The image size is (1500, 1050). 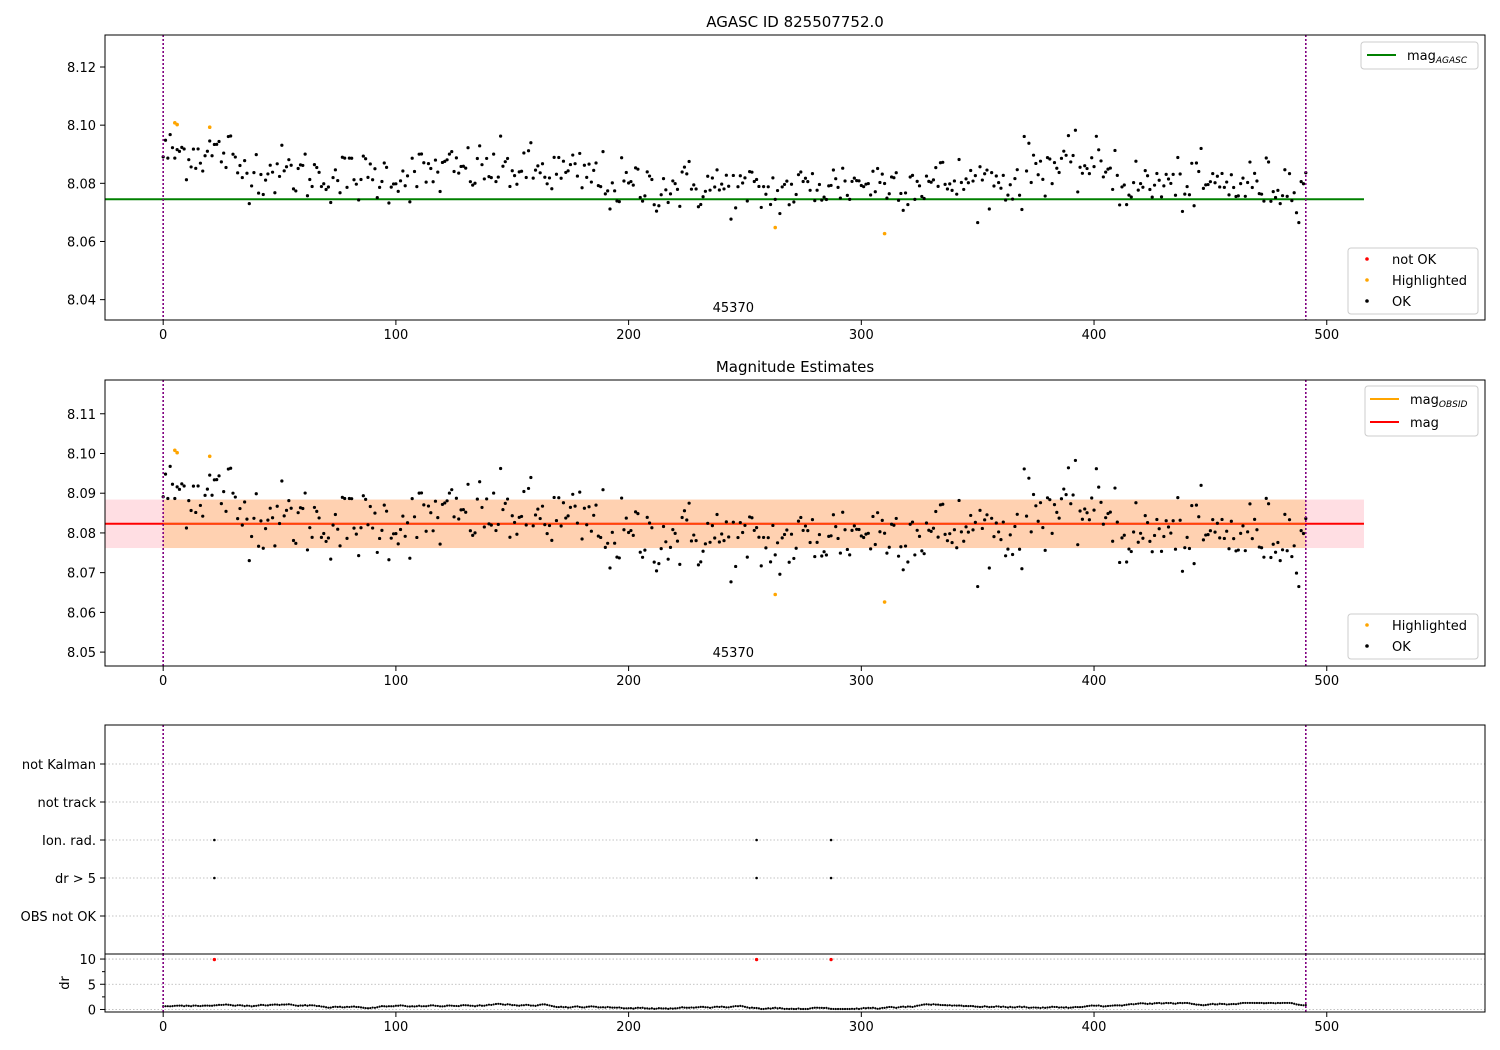 What do you see at coordinates (209, 127) in the screenshot?
I see `agasc-highlighted-point` at bounding box center [209, 127].